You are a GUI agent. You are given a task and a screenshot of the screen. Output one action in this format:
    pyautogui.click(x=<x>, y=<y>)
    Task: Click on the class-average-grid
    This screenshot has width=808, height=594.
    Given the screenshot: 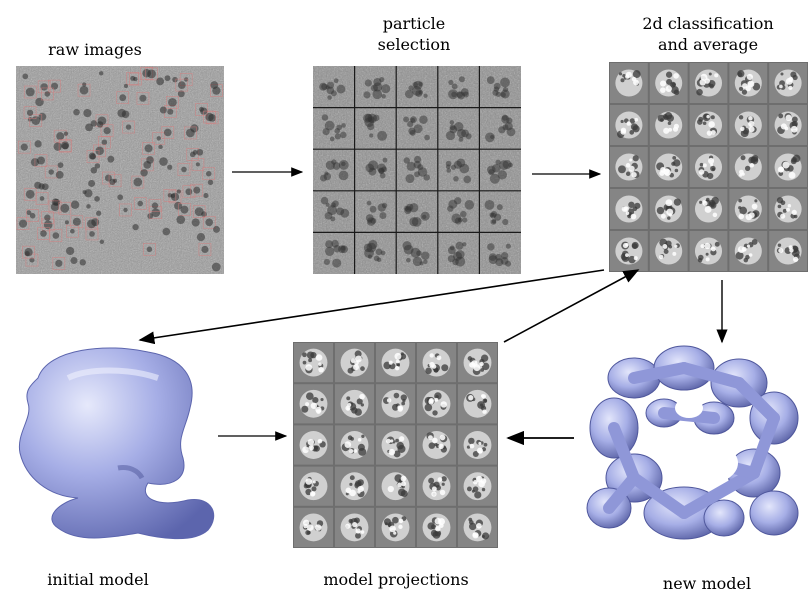 What is the action you would take?
    pyautogui.click(x=708, y=167)
    